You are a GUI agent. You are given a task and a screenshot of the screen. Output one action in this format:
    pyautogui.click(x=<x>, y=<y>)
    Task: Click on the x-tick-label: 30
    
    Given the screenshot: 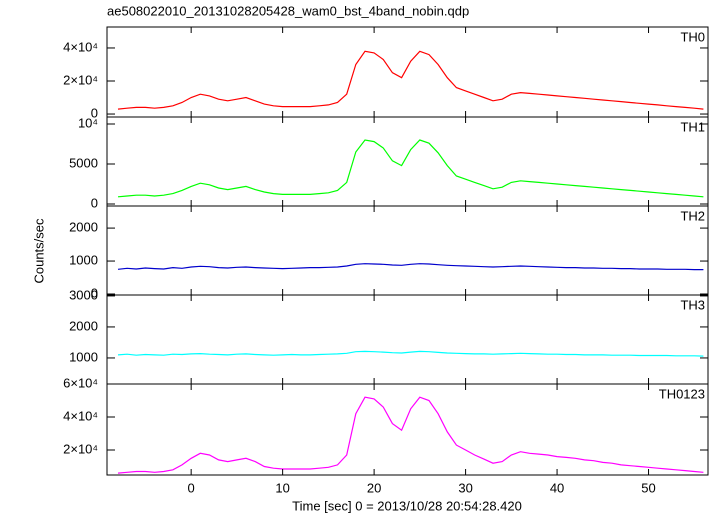 What is the action you would take?
    pyautogui.click(x=465, y=487)
    